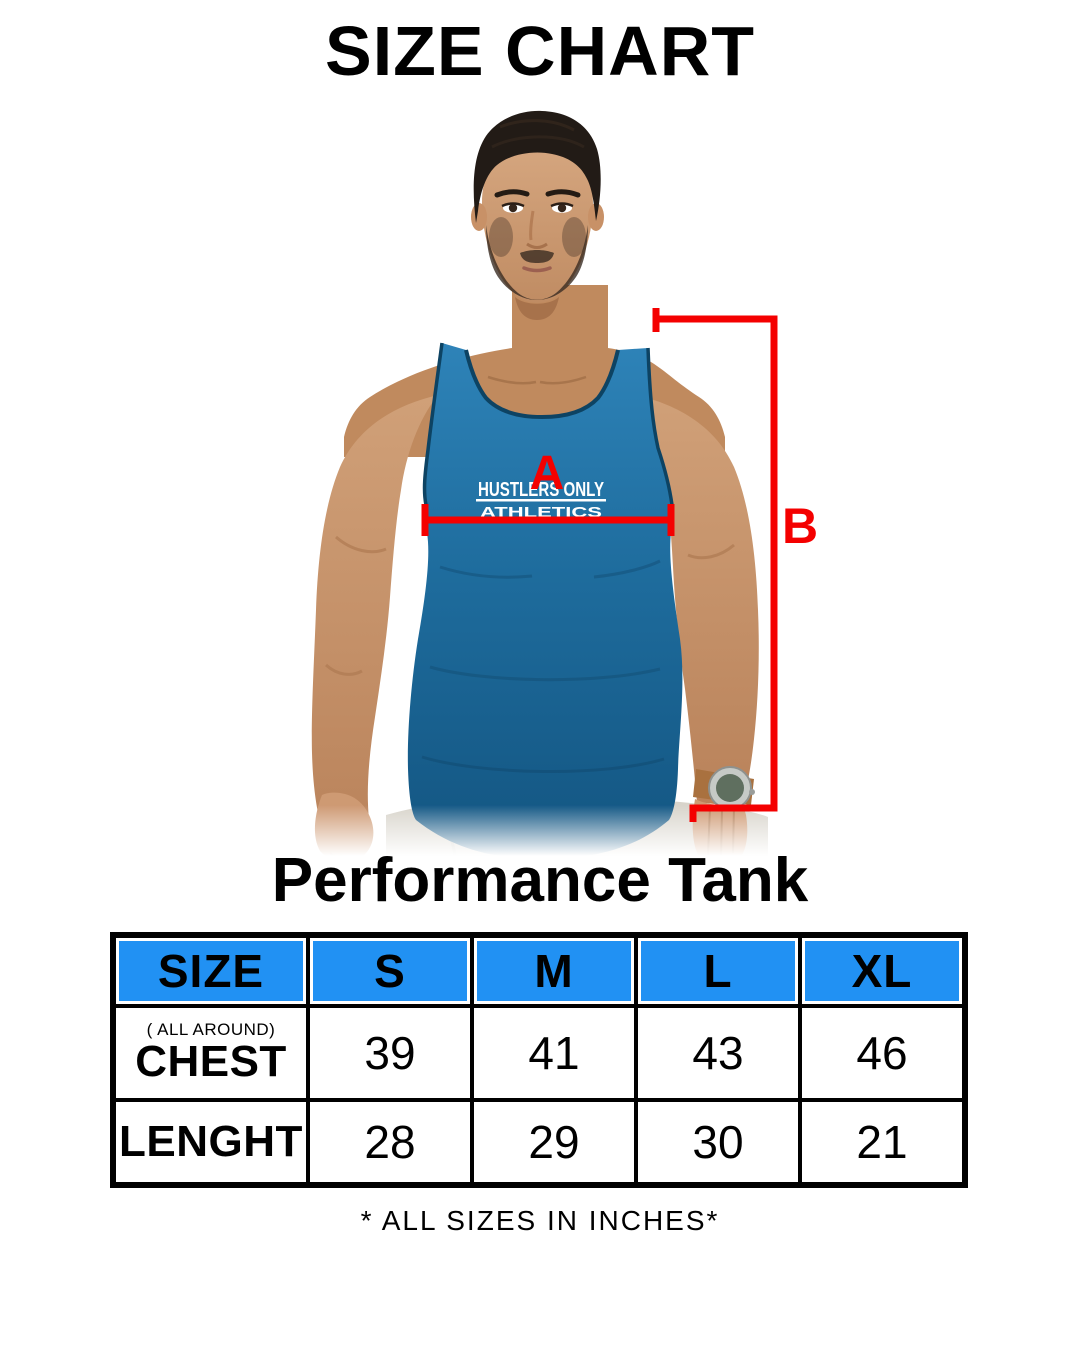 The height and width of the screenshot is (1350, 1080). I want to click on length-value-m: 29, so click(554, 1142).